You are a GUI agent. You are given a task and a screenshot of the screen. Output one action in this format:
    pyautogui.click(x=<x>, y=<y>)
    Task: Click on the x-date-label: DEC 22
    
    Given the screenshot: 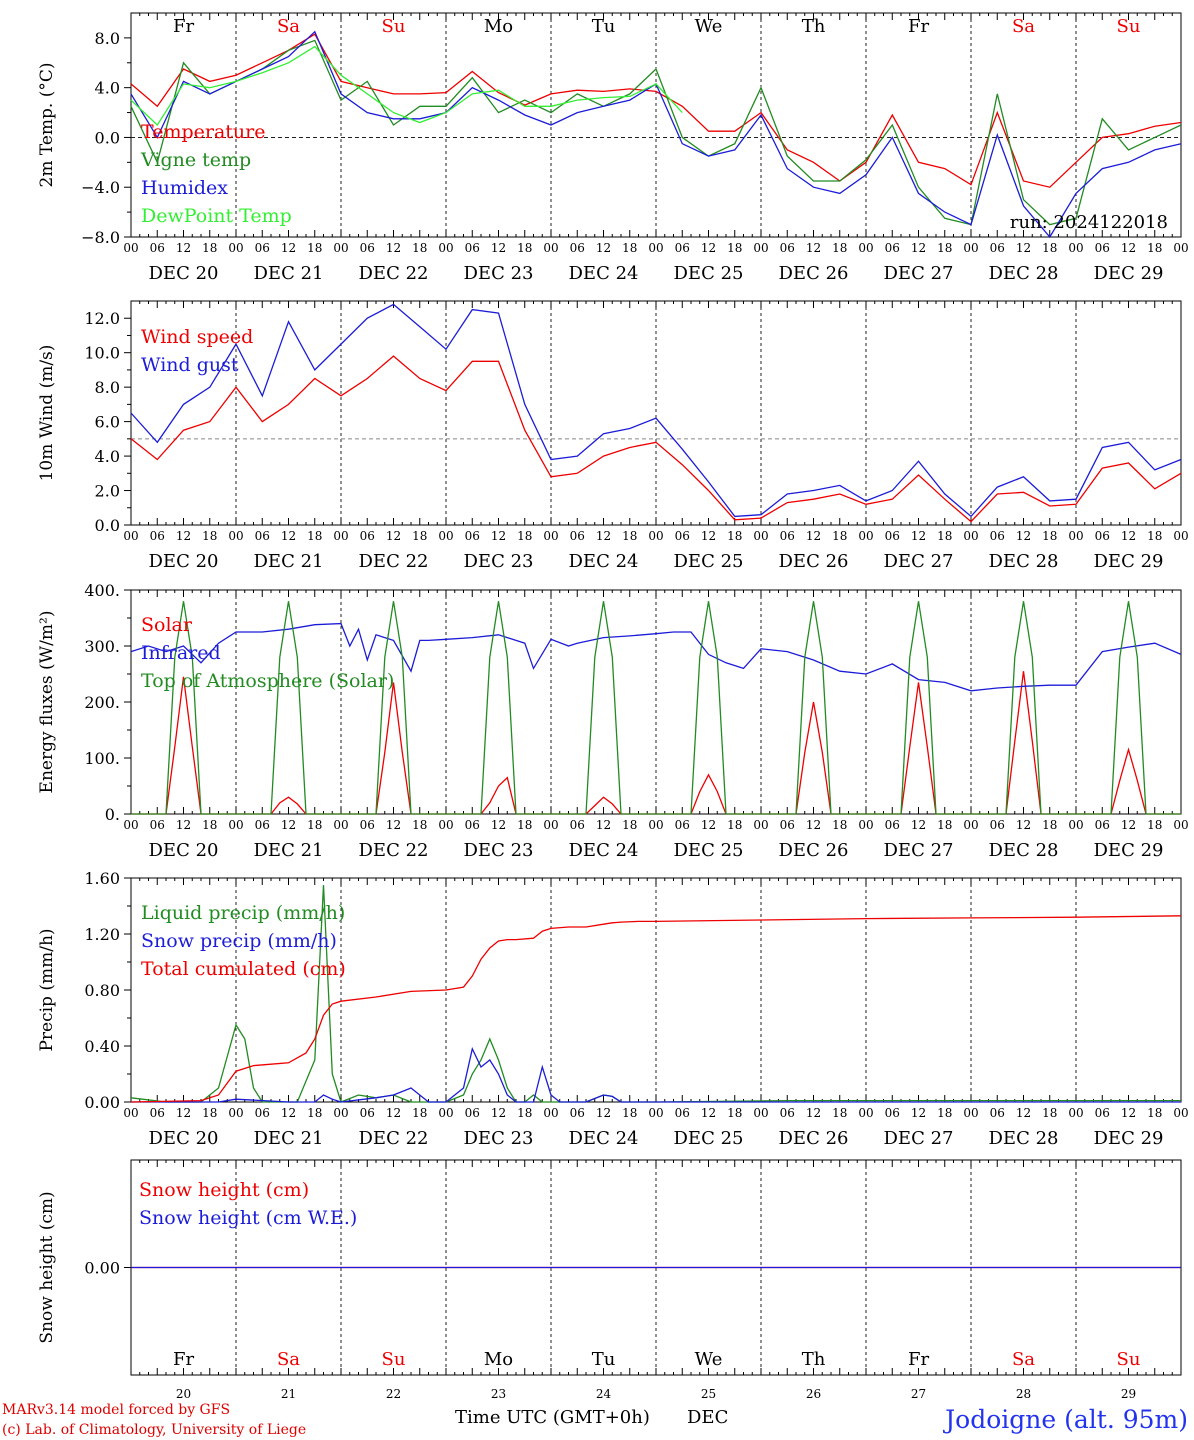 What is the action you would take?
    pyautogui.click(x=394, y=273)
    